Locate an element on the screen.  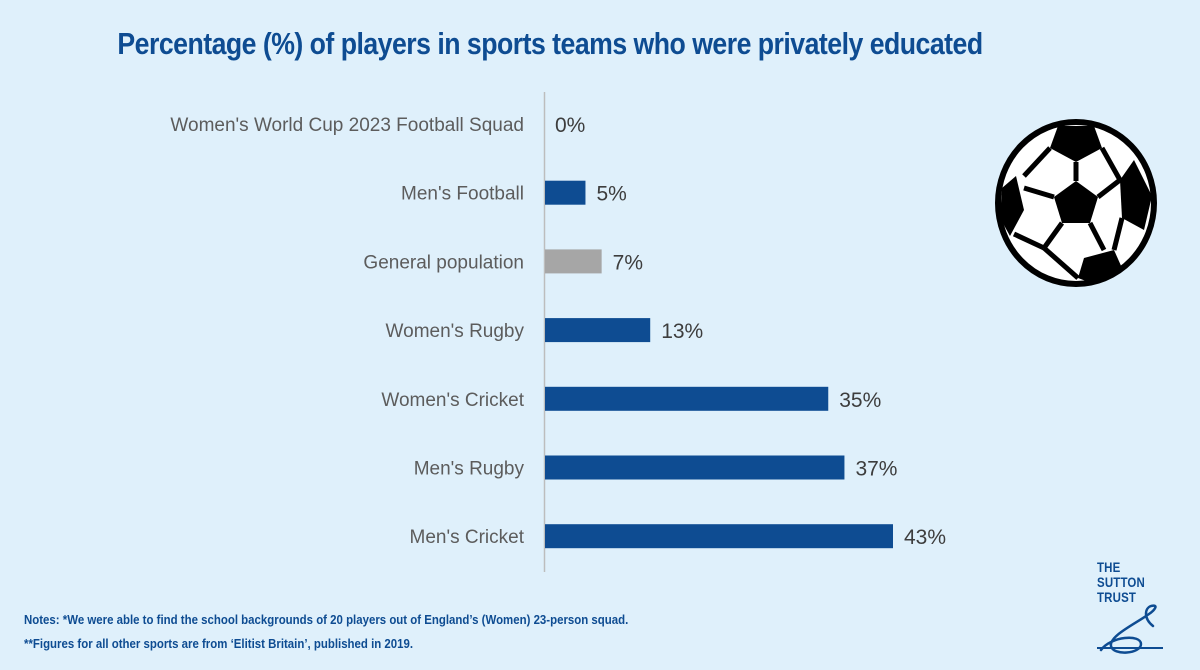
sutton-trust-logo: THE SUTTON TRUST is located at coordinates (1137, 610).